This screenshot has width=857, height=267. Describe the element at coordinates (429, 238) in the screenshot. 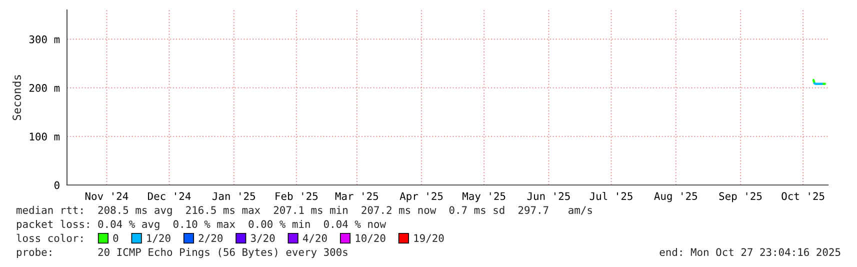

I see `legend-label: 19/20` at that location.